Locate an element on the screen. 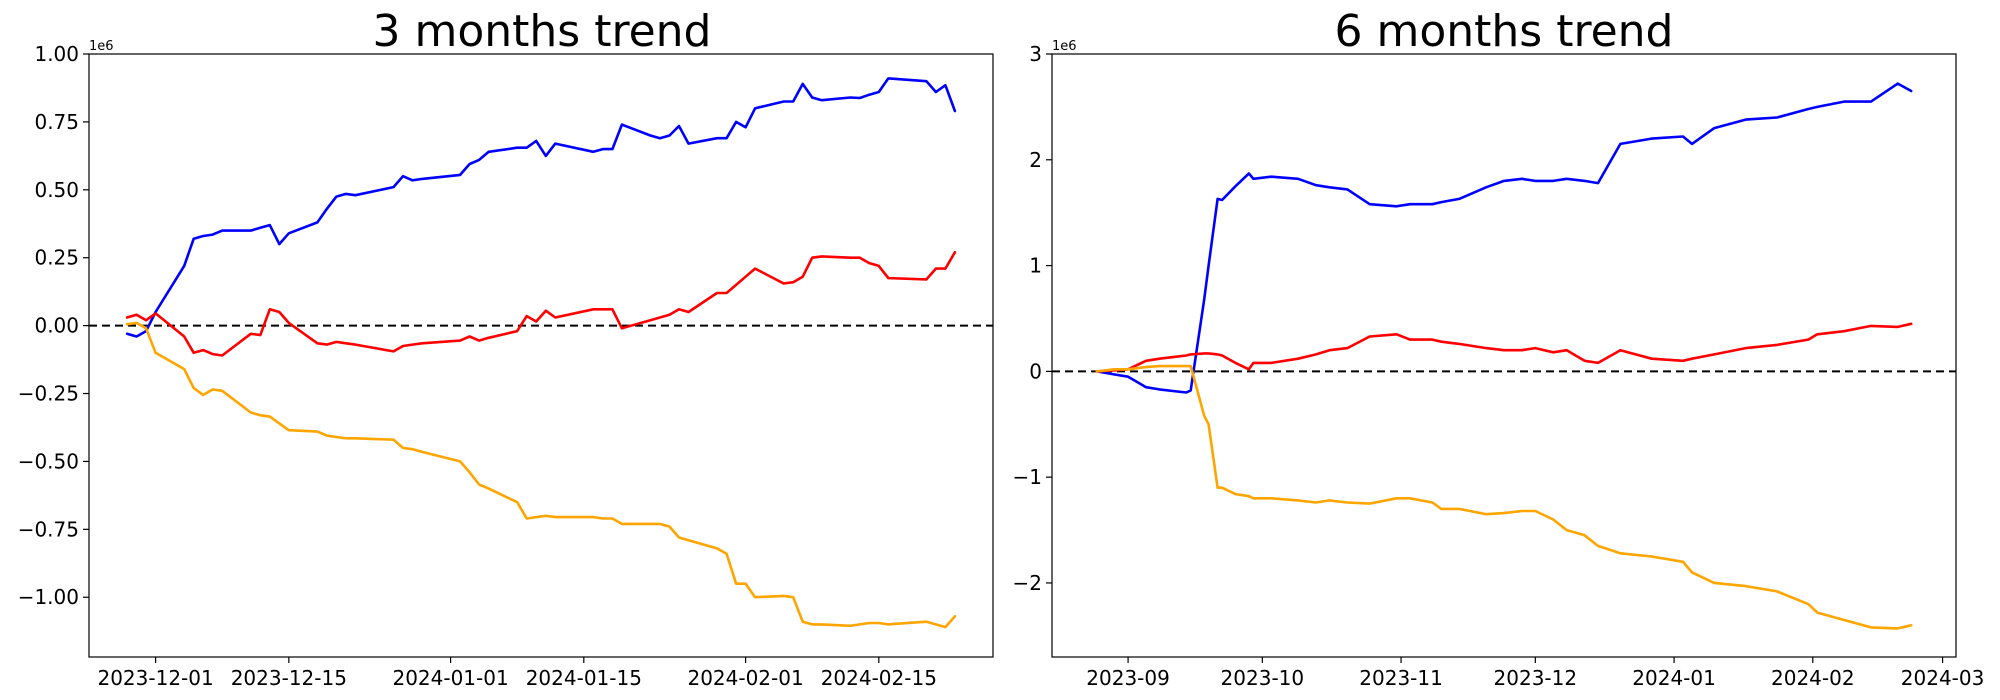  chart-title: 6 months trend is located at coordinates (1504, 31).